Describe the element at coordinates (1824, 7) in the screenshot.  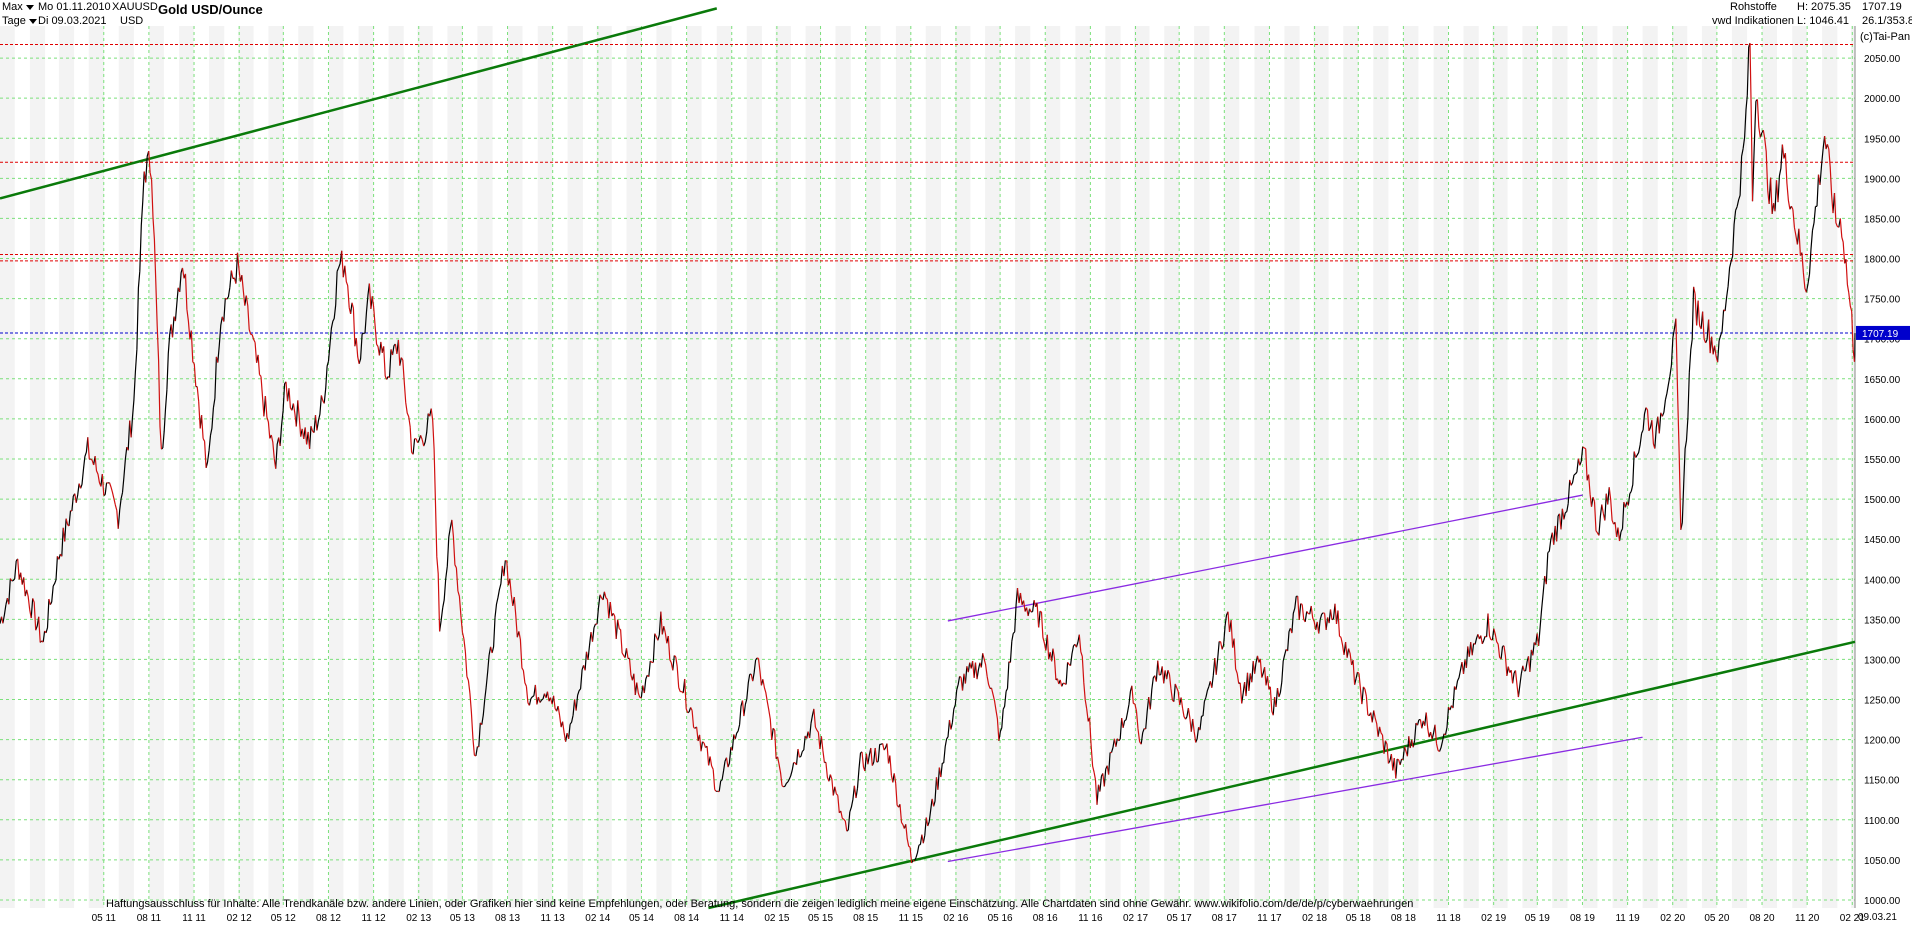
I see `high-label: H: 2075.35` at that location.